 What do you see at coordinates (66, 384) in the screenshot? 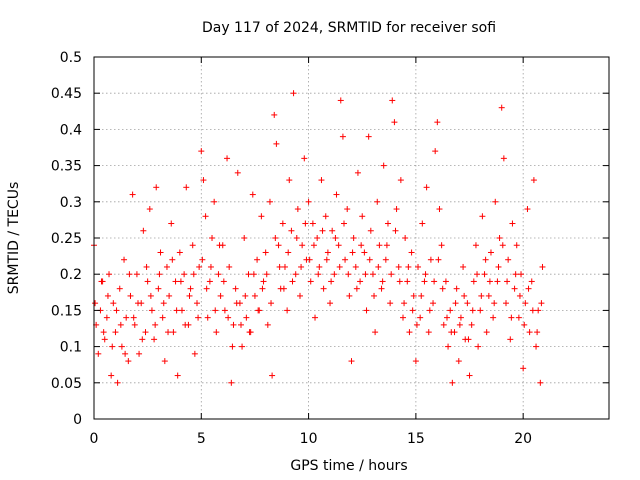
I see `y-tick-label: 0.05` at bounding box center [66, 384].